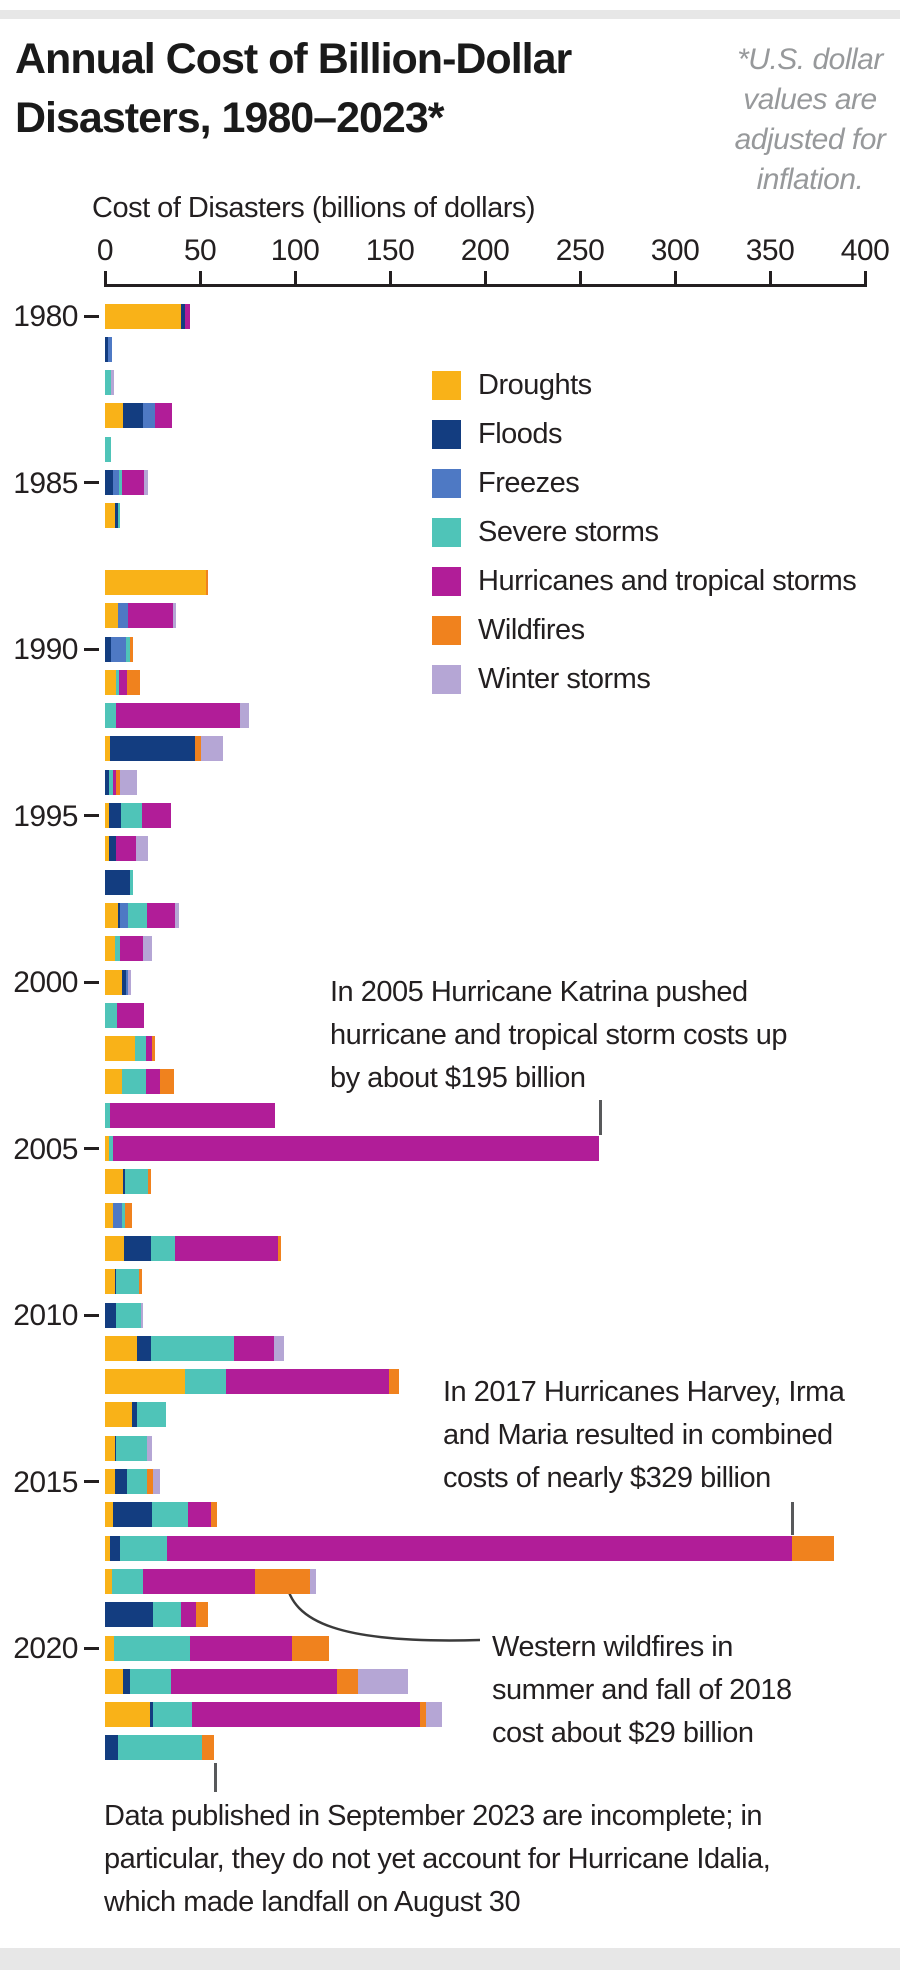 The width and height of the screenshot is (900, 1970). I want to click on bar-row-2010, so click(124, 1315).